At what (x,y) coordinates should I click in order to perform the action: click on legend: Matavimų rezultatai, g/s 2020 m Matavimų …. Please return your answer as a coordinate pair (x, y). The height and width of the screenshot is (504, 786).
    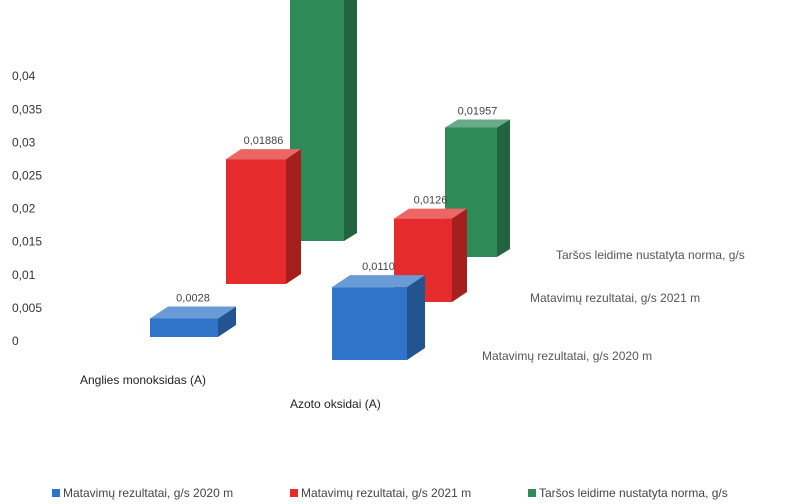
    Looking at the image, I should click on (390, 493).